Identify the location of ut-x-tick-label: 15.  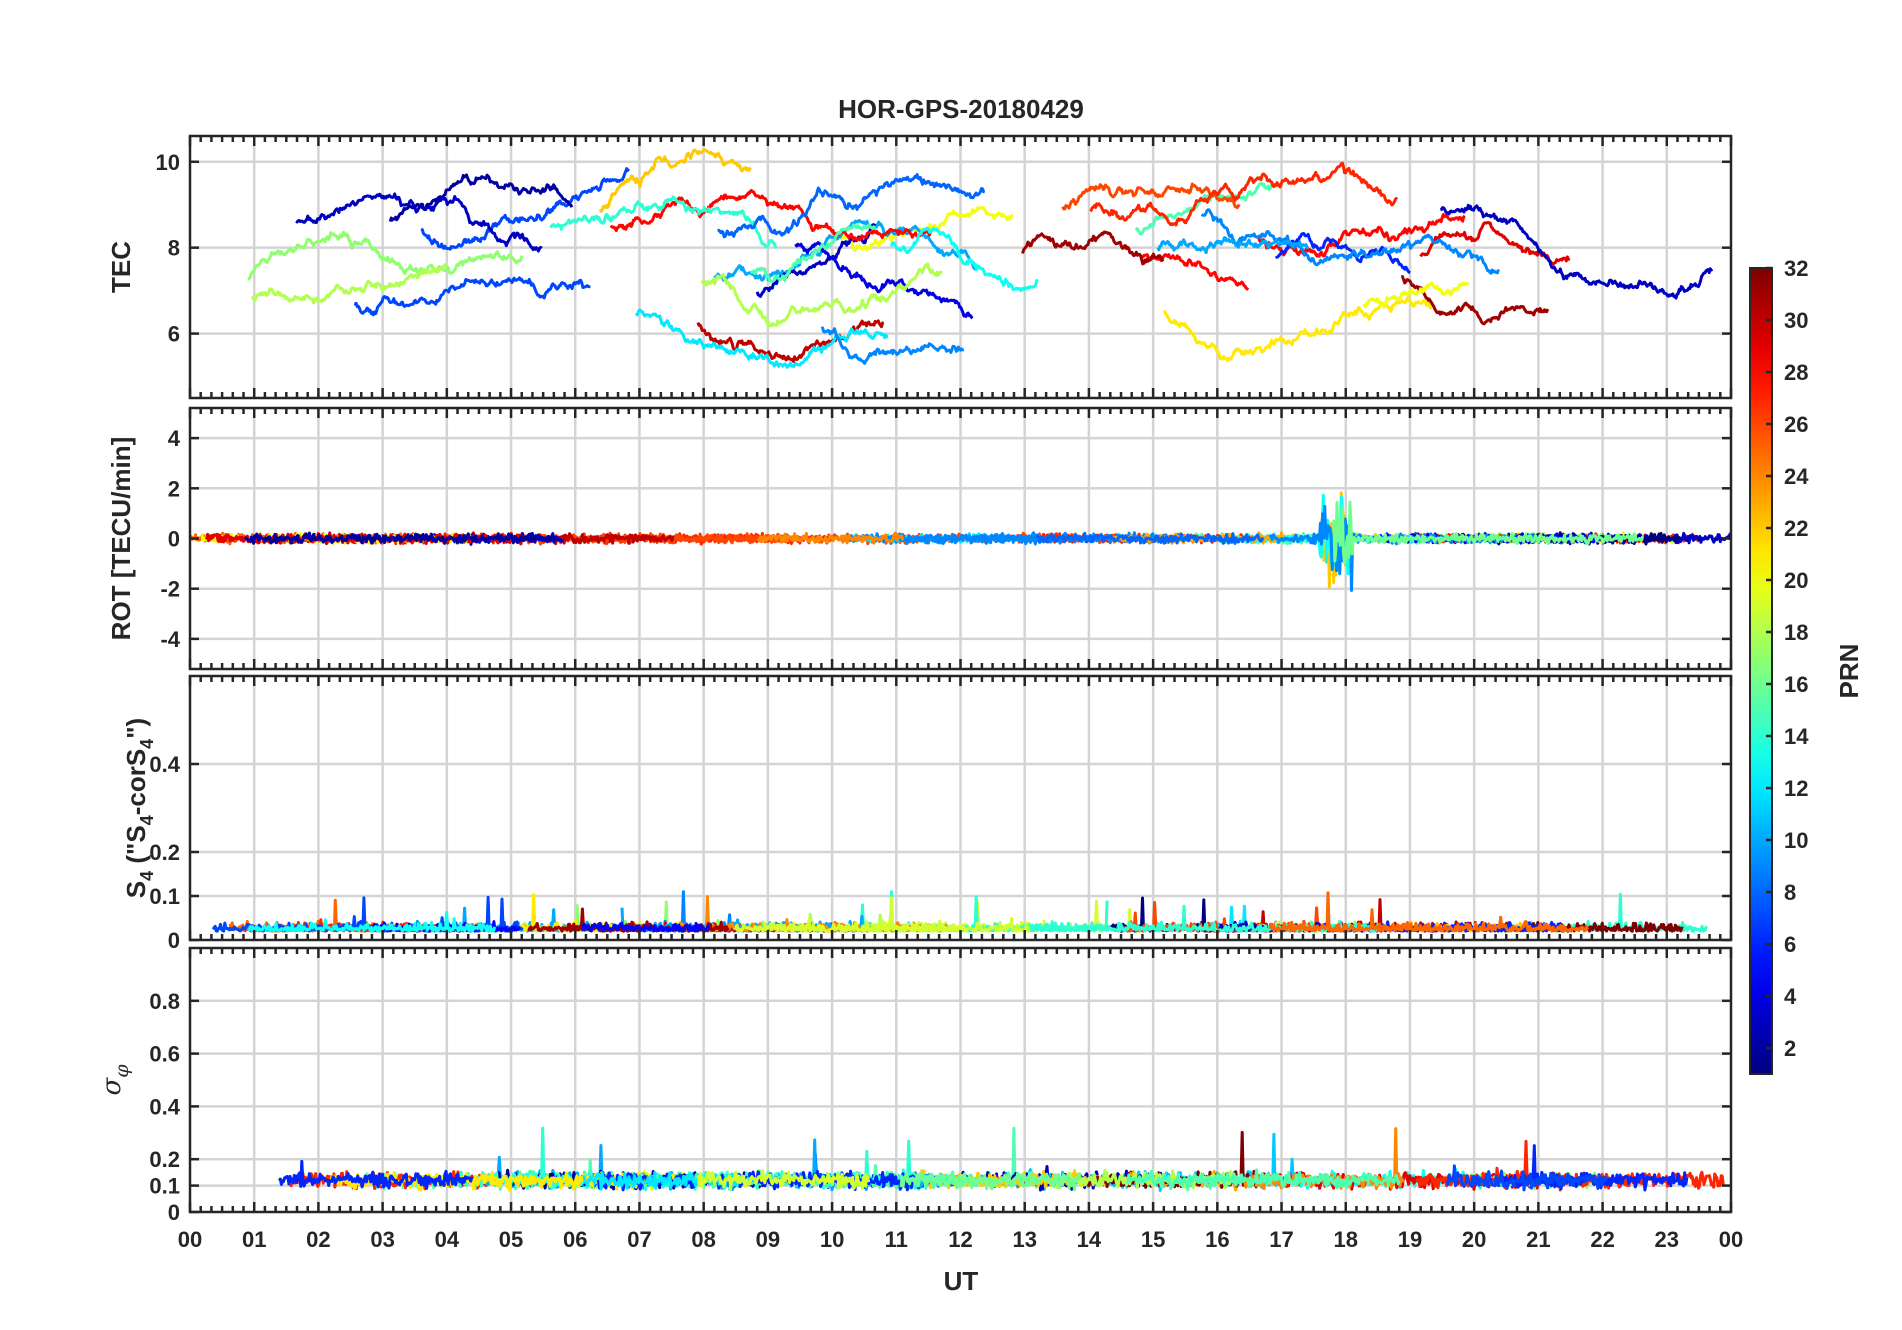
(1153, 1239).